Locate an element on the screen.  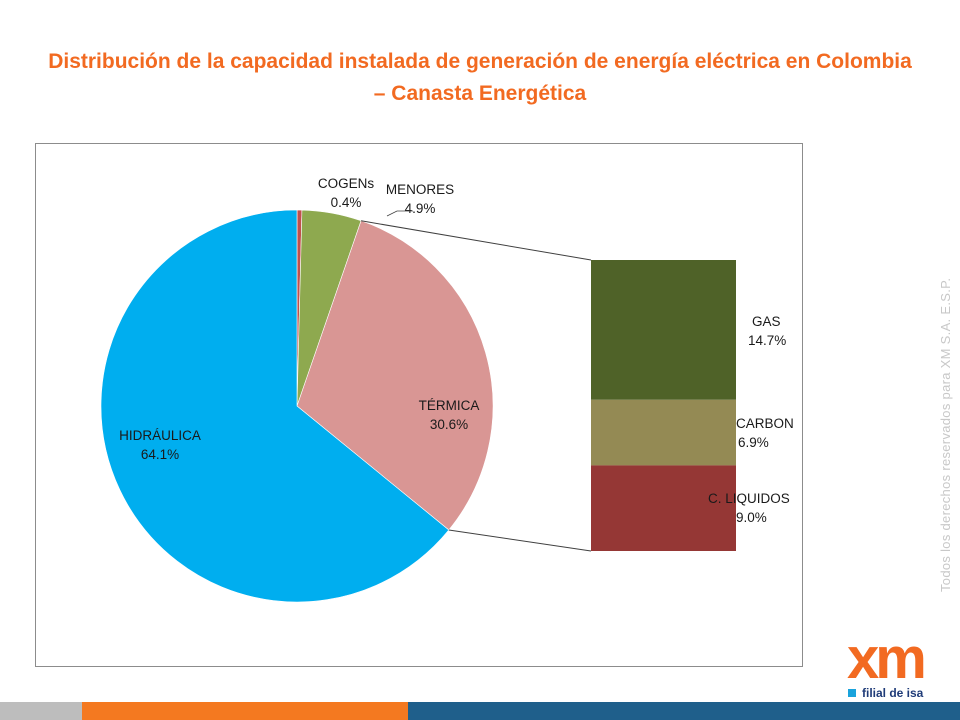
bar-label-c-liquidos: C. LIQUIDOS 9.0% is located at coordinates (749, 508).